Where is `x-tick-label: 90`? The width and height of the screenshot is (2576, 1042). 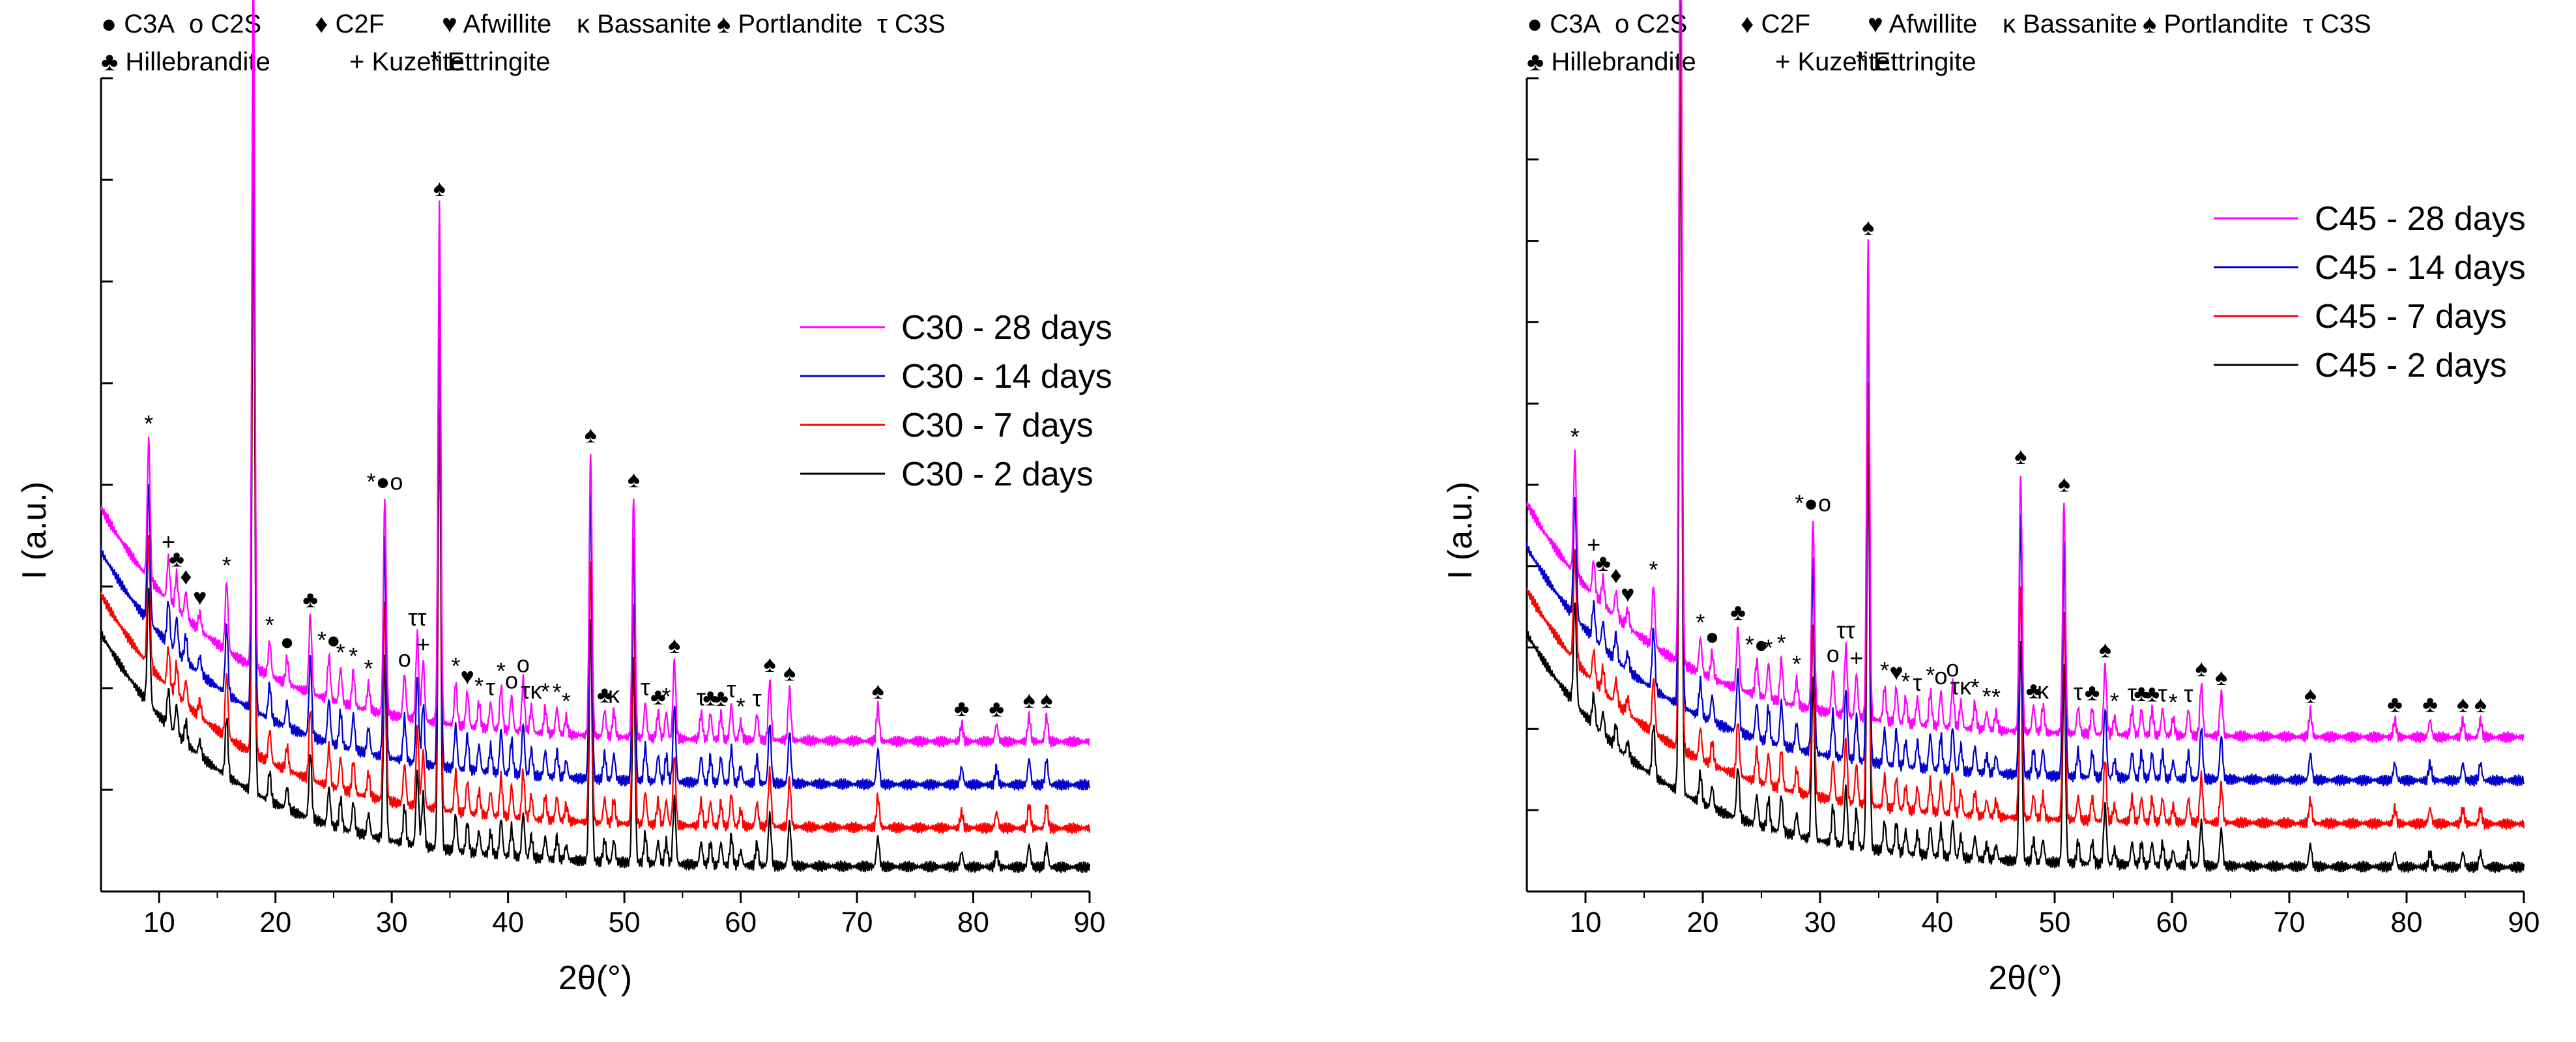
x-tick-label: 90 is located at coordinates (1090, 922).